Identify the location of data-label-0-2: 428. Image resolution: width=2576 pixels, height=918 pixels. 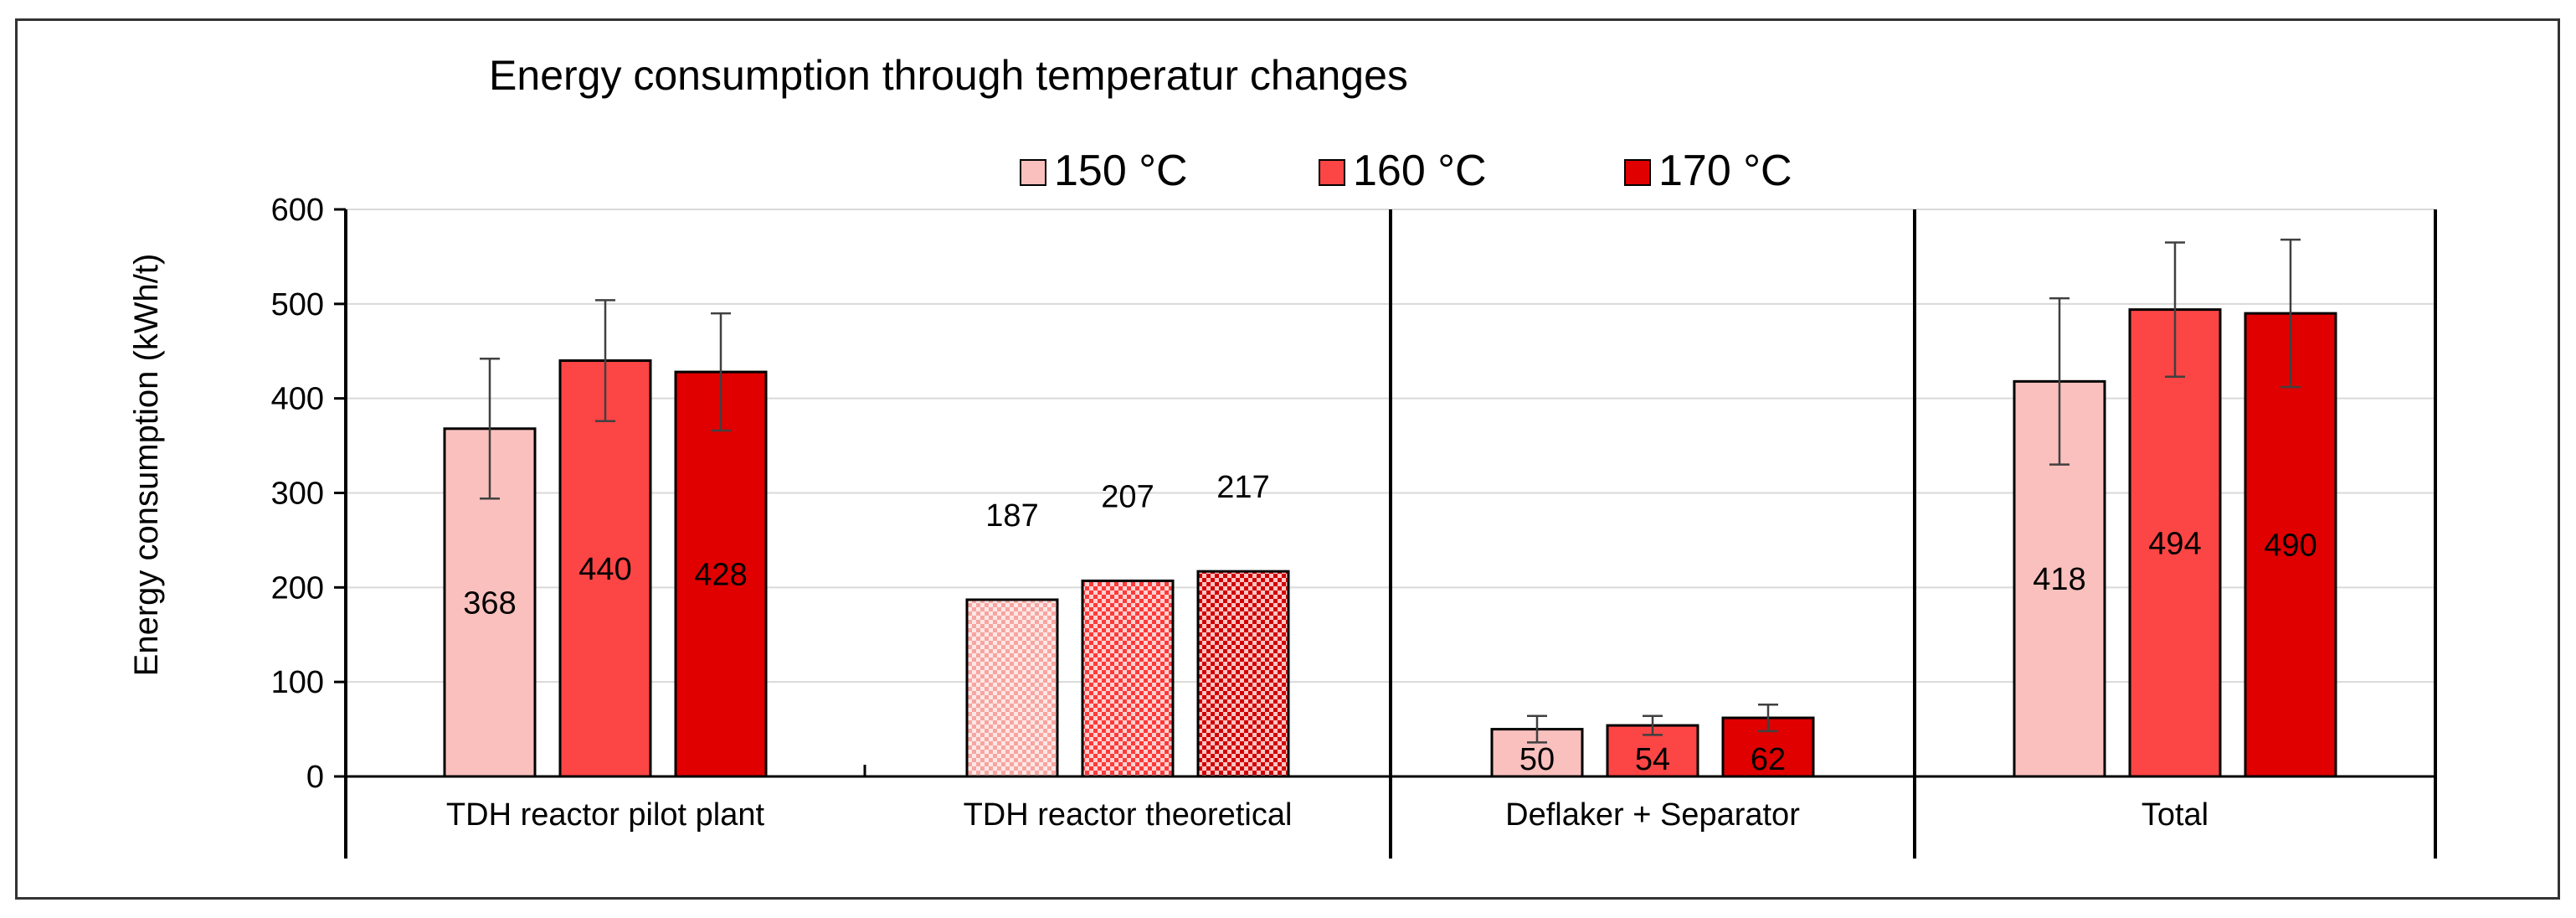
(721, 575).